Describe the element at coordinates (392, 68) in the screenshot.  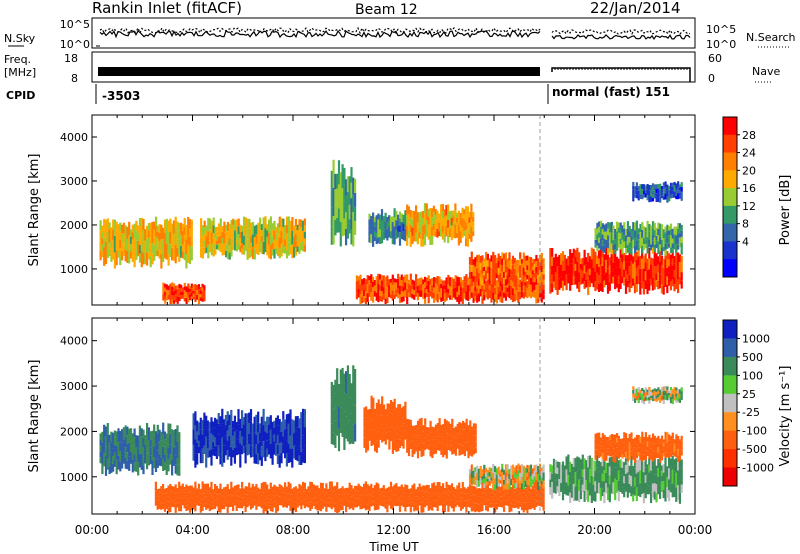
I see `freq-panel: Freq. [MHz] 18 8 60 0 Nave` at that location.